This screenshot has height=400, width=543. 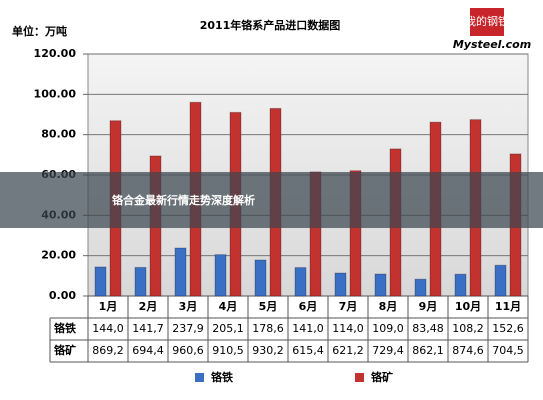 I want to click on table-cell: 141,0, so click(x=308, y=328).